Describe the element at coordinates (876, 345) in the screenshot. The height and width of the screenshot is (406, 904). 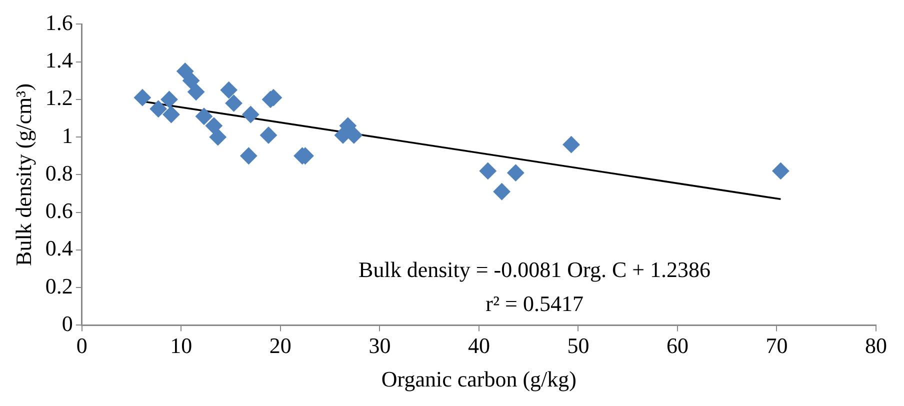
I see `x-tick-label: 80` at that location.